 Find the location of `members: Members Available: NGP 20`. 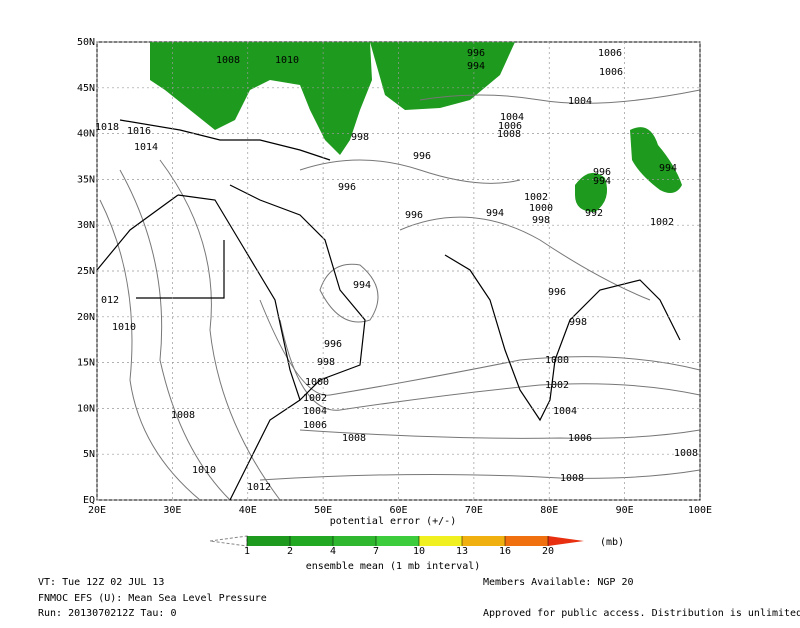

members: Members Available: NGP 20 is located at coordinates (558, 582).